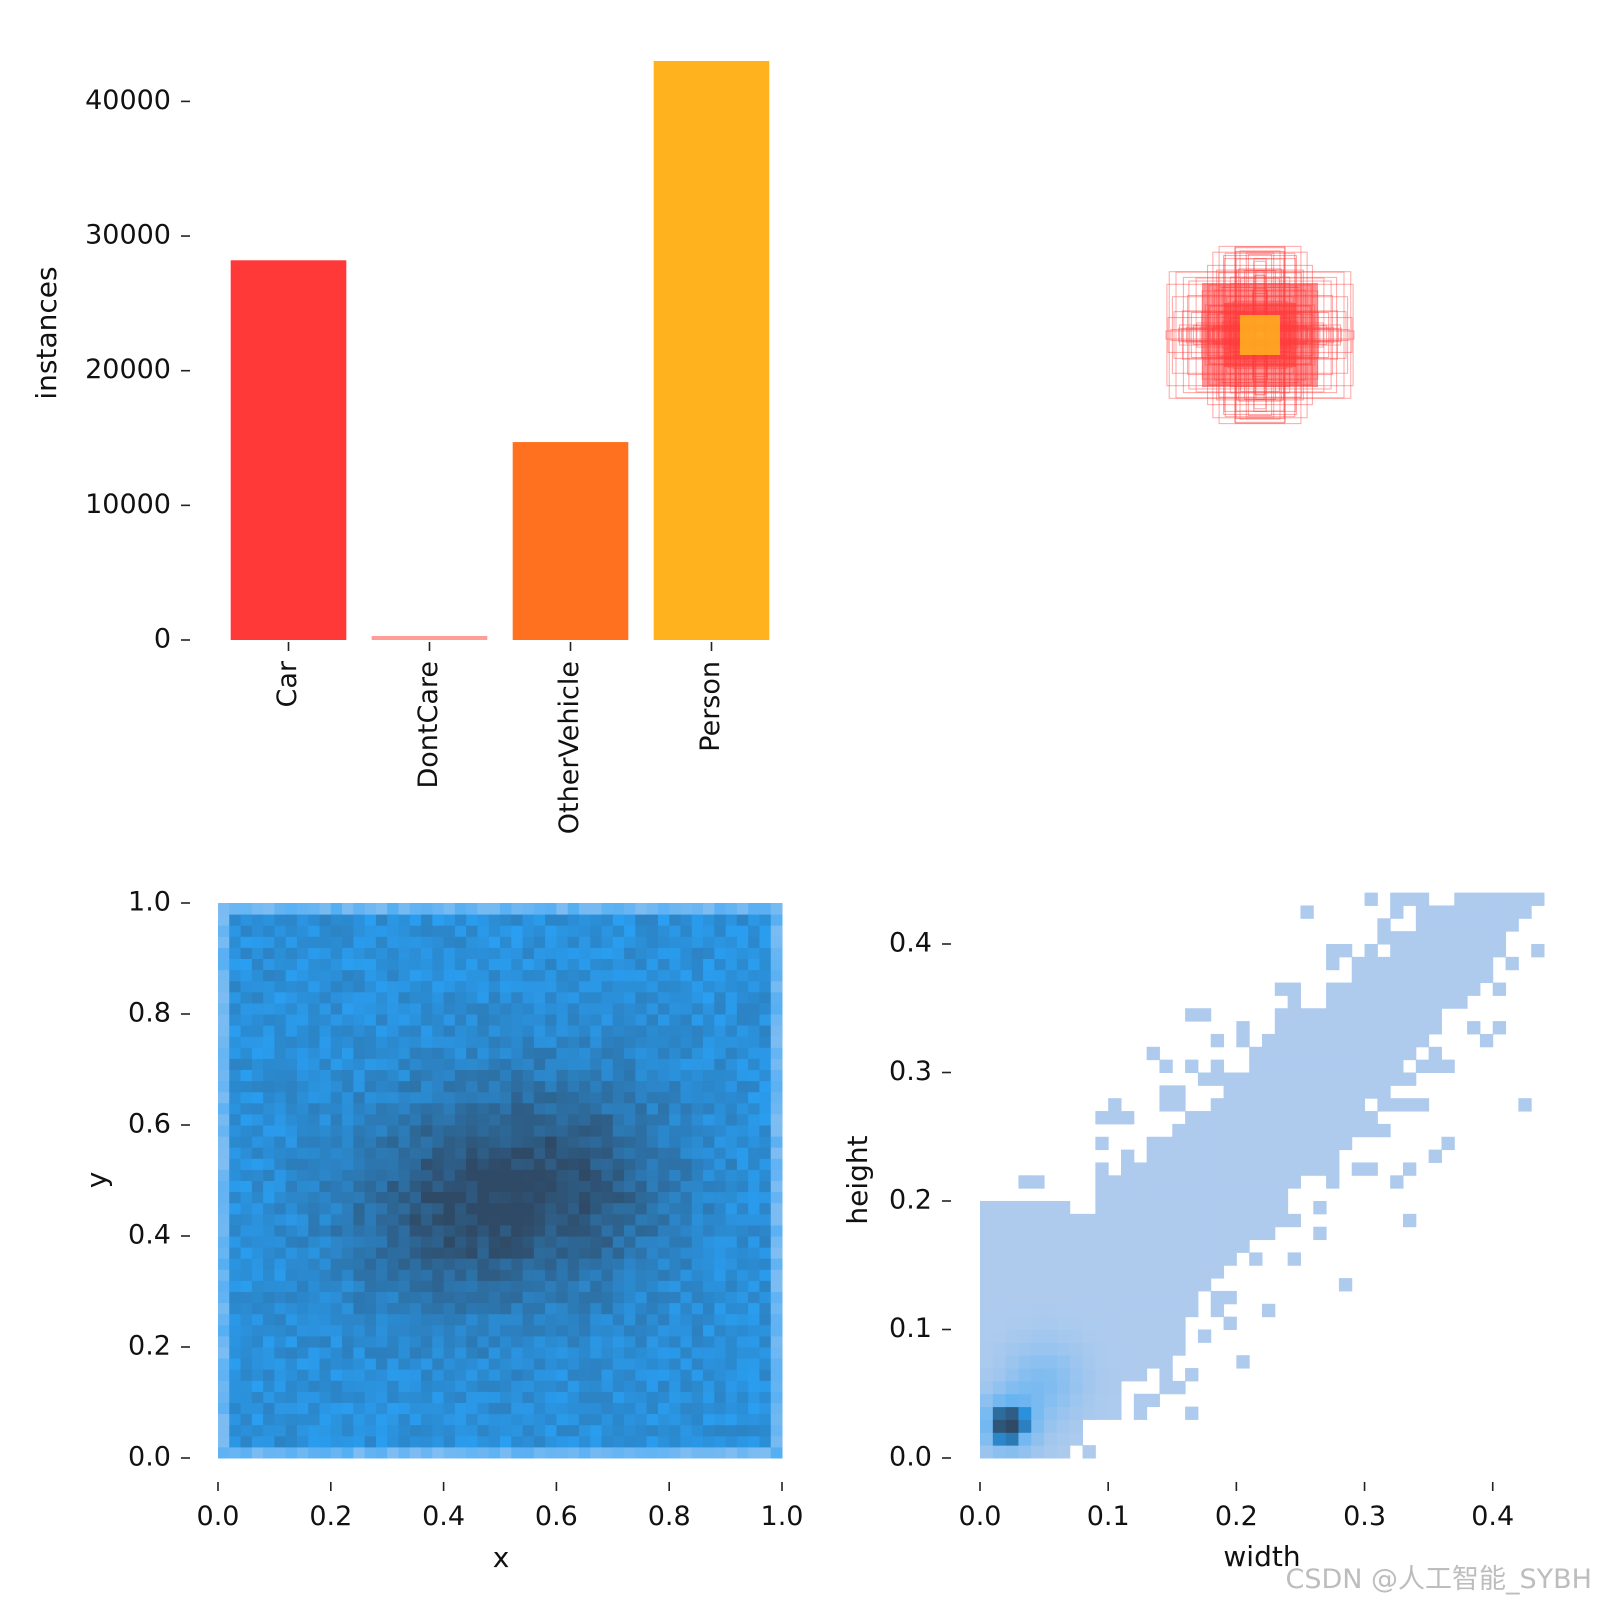 The image size is (1600, 1600). I want to click on xy-x-tick-label: 0.6, so click(556, 1516).